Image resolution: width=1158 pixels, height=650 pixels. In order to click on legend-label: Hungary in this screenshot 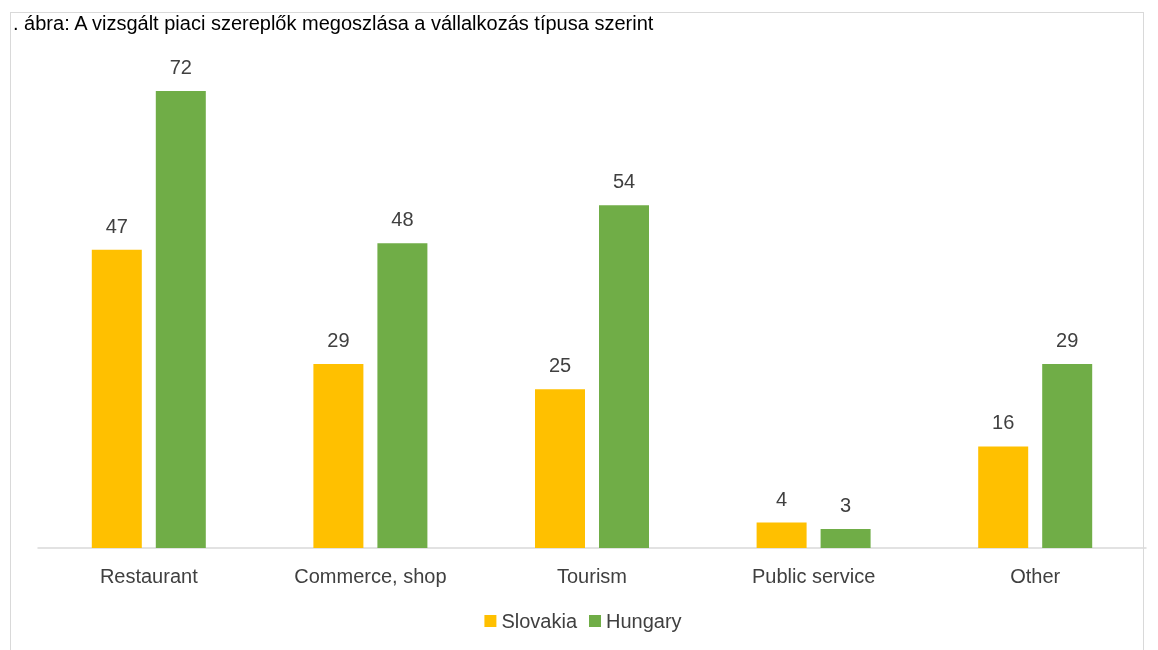, I will do `click(644, 621)`.